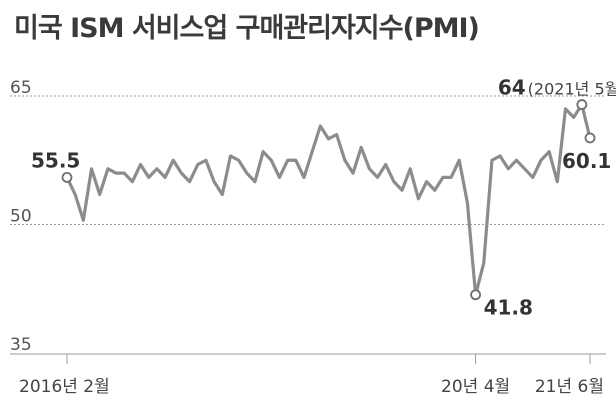  What do you see at coordinates (569, 387) in the screenshot?
I see `x-tick-label-2: 21년 6월` at bounding box center [569, 387].